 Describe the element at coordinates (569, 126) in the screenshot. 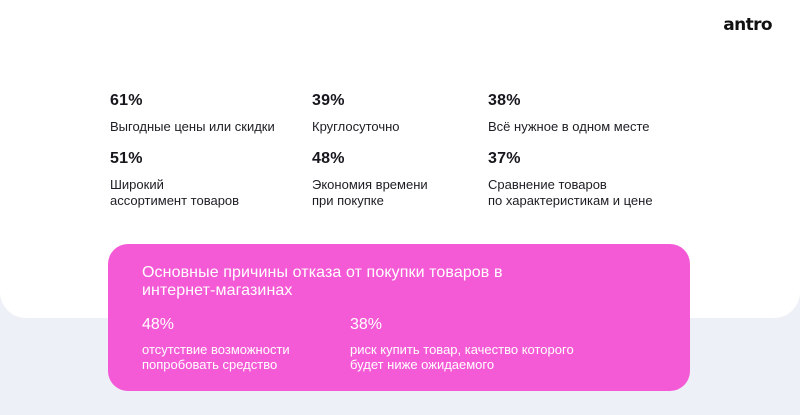

I see `reason-label: Всё нужное в одном месте` at that location.